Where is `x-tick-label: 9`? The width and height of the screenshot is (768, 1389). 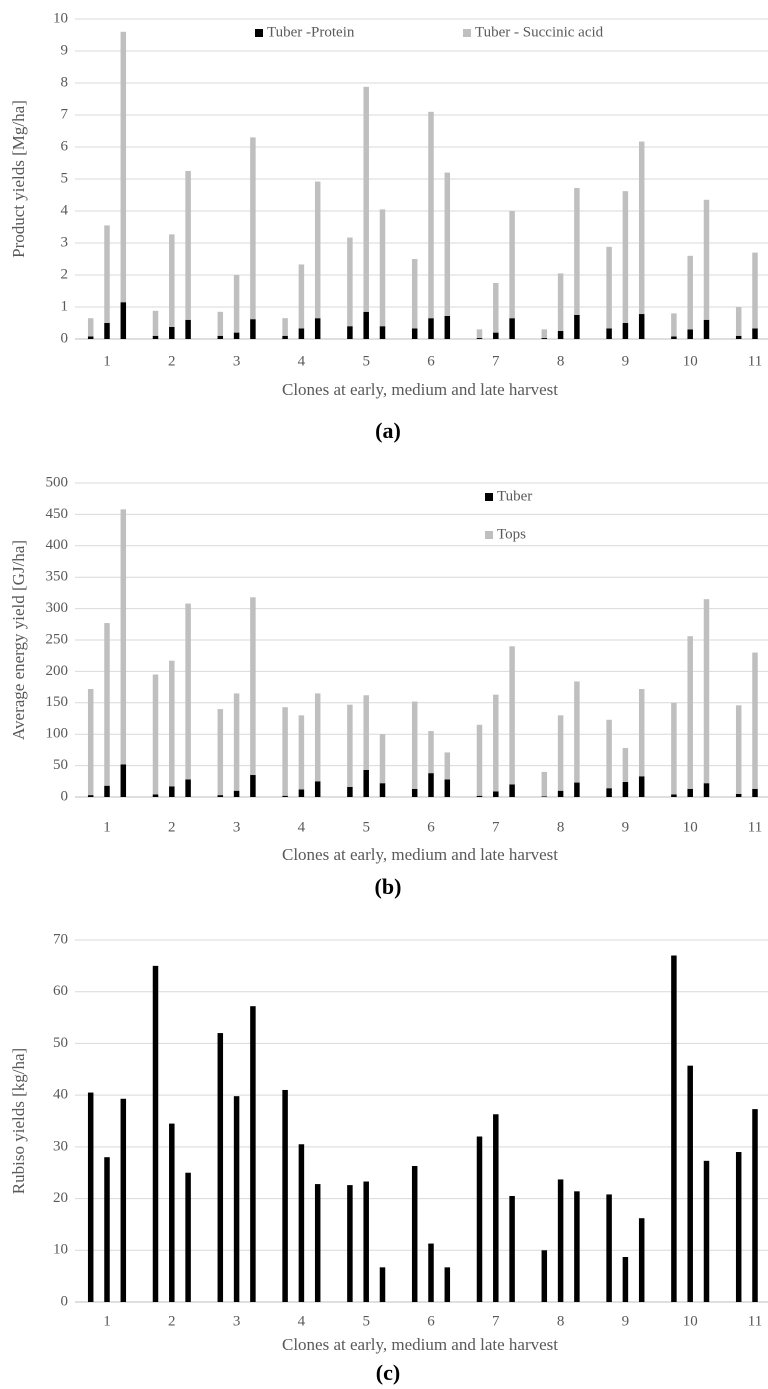
x-tick-label: 9 is located at coordinates (626, 827).